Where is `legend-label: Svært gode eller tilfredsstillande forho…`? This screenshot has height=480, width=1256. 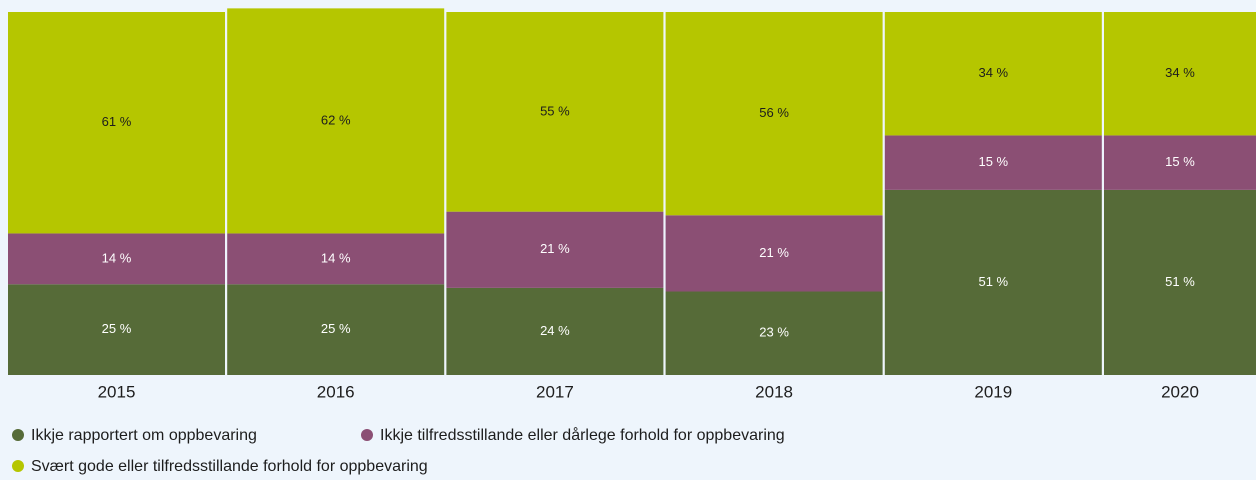
legend-label: Svært gode eller tilfredsstillande forho… is located at coordinates (229, 466).